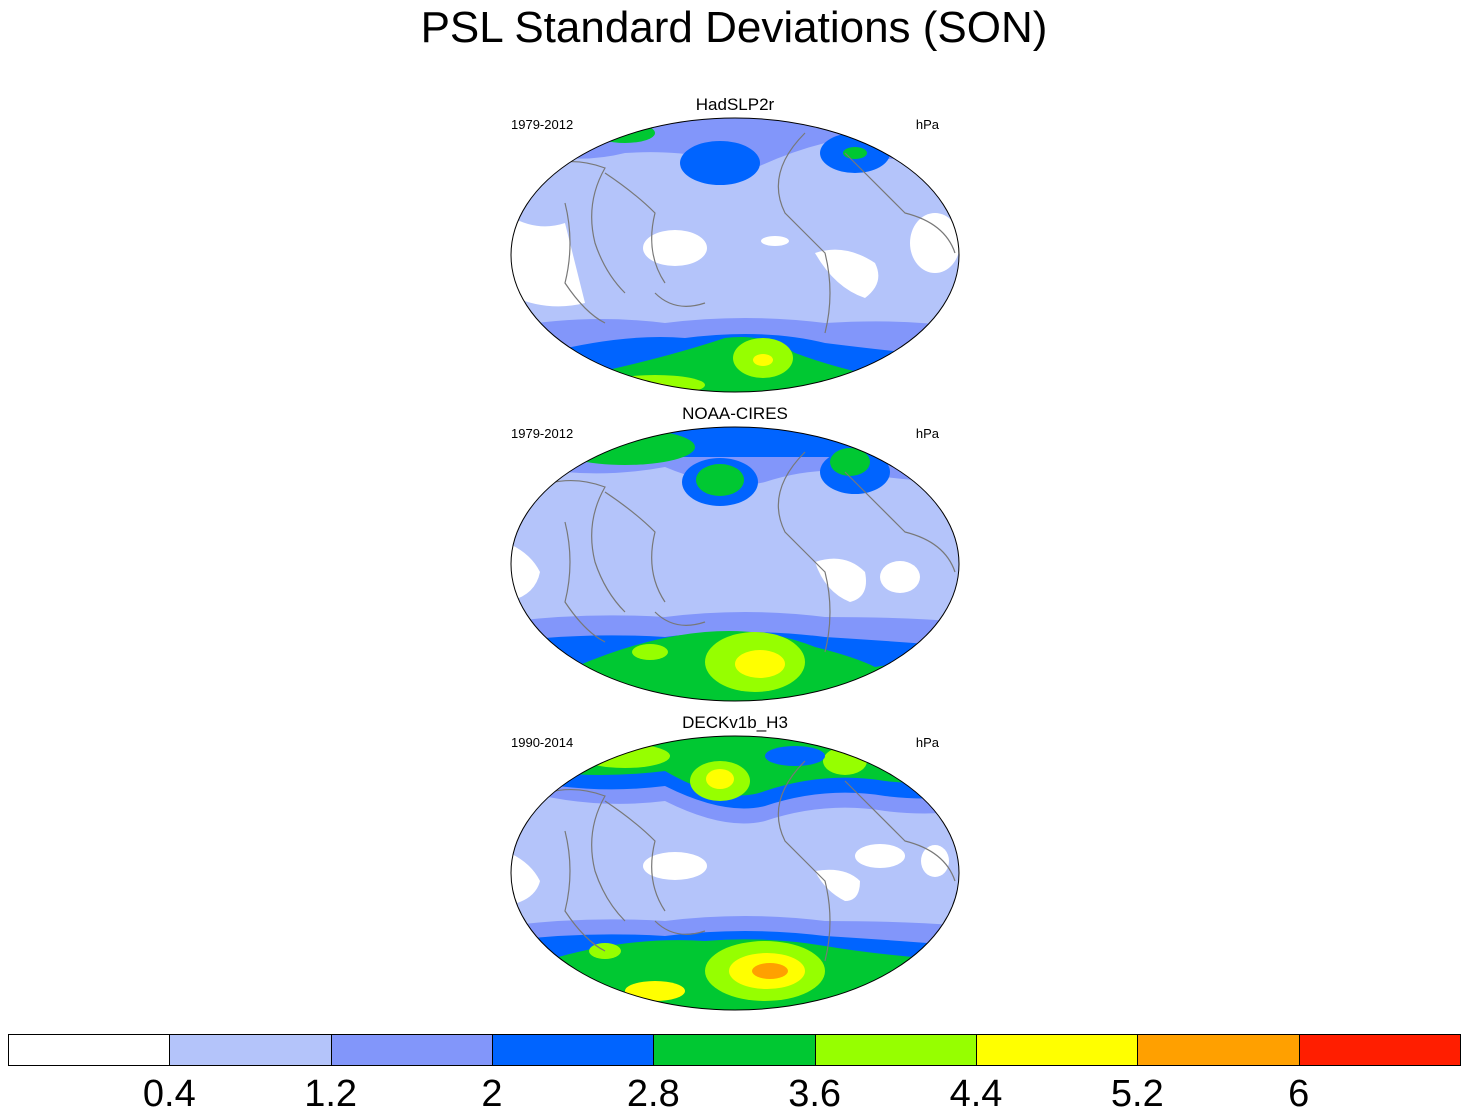  I want to click on robinson-map-hadslp2r, so click(735, 255).